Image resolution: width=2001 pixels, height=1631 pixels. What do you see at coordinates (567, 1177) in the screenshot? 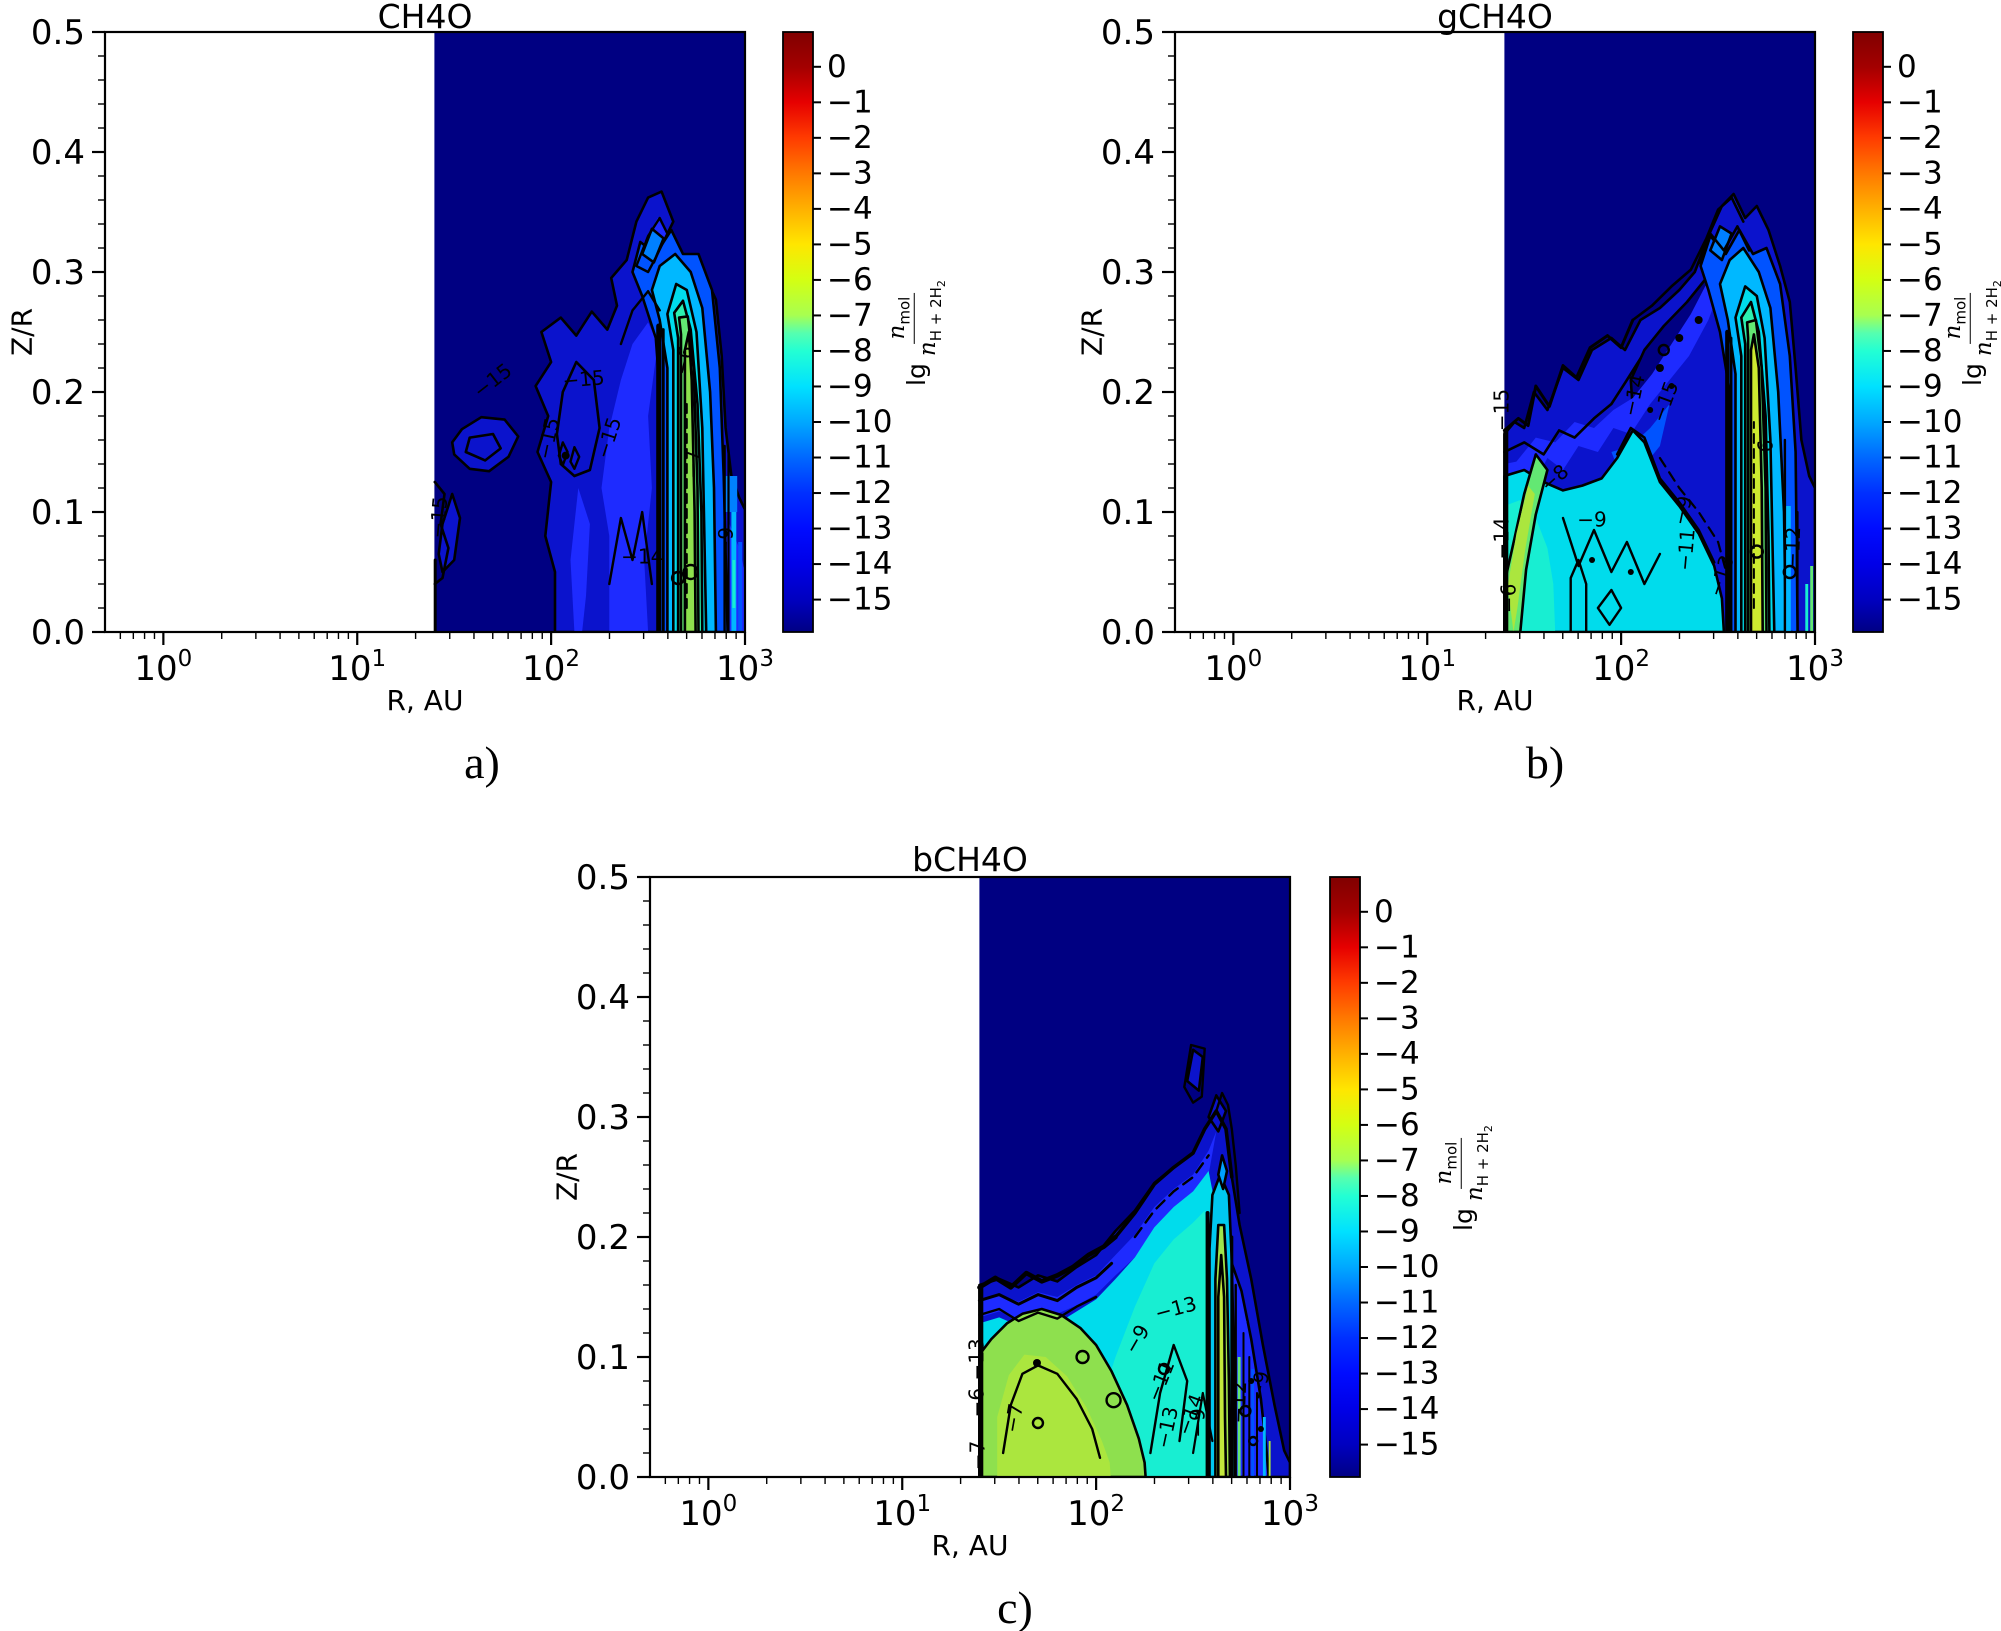
I see `panel-c-ylabel: Z/R` at bounding box center [567, 1177].